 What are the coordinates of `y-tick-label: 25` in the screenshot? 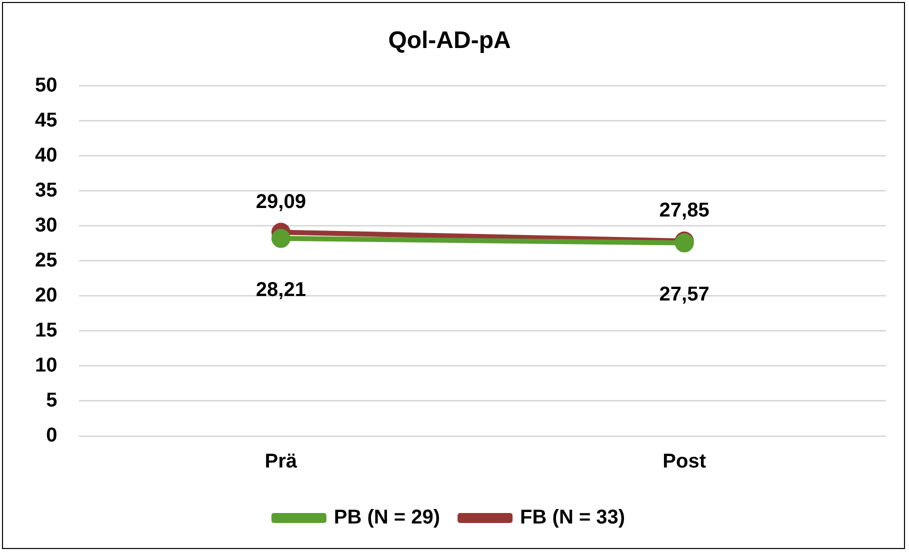 It's located at (46, 260).